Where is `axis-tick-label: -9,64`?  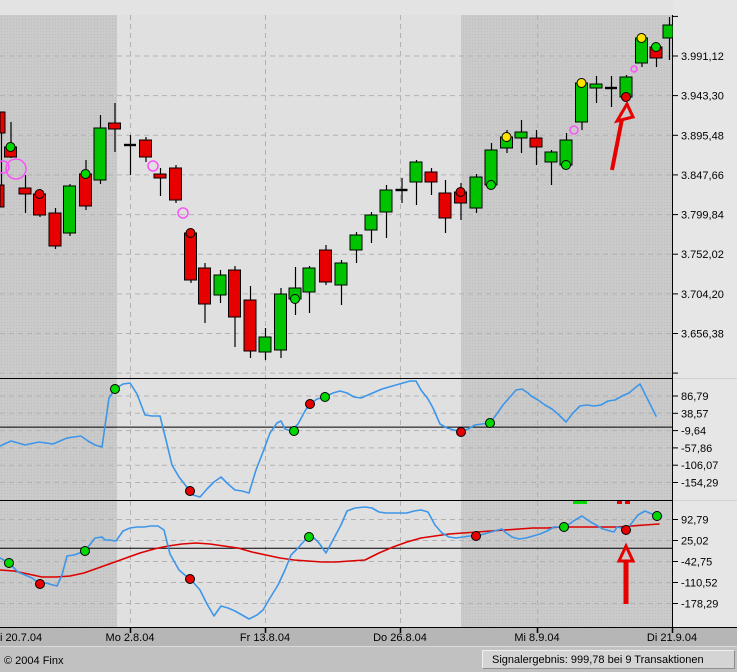
axis-tick-label: -9,64 is located at coordinates (693, 432).